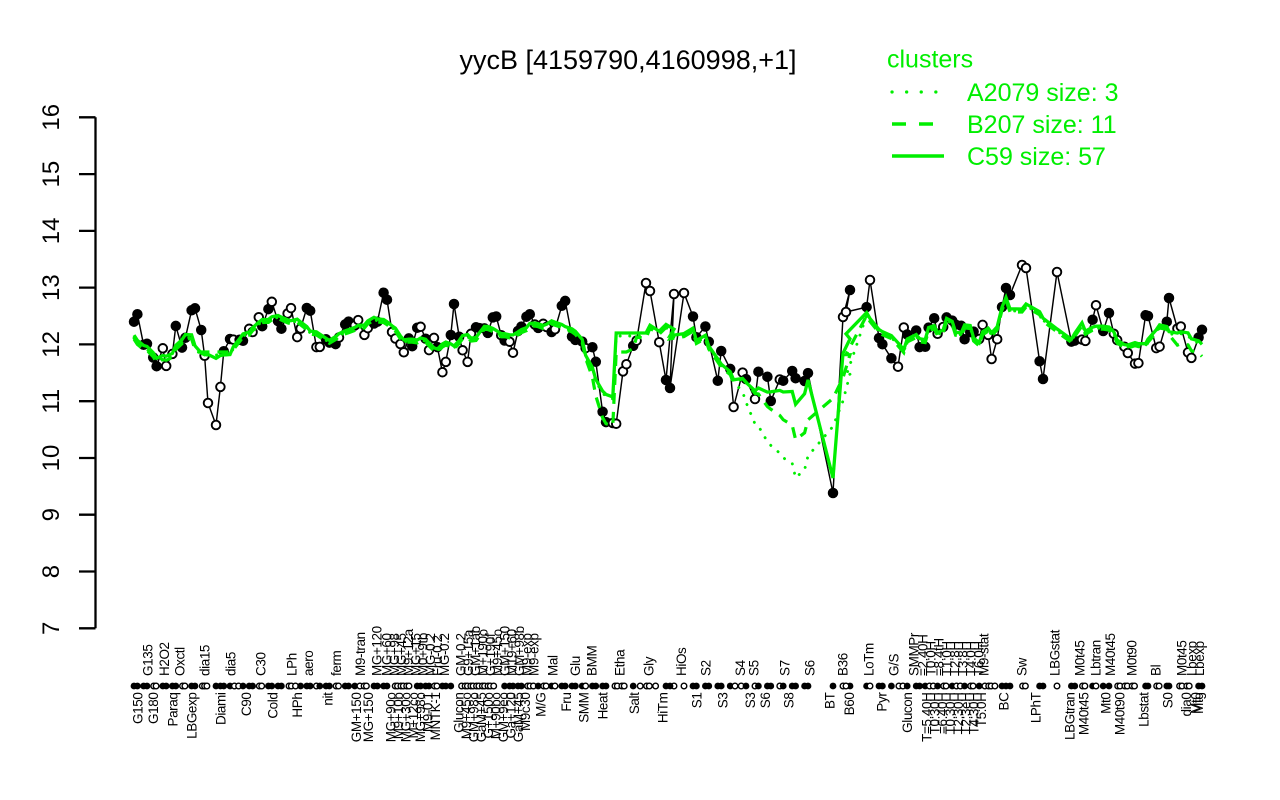 The image size is (1280, 800). What do you see at coordinates (51, 344) in the screenshot?
I see `svg-text: 12` at bounding box center [51, 344].